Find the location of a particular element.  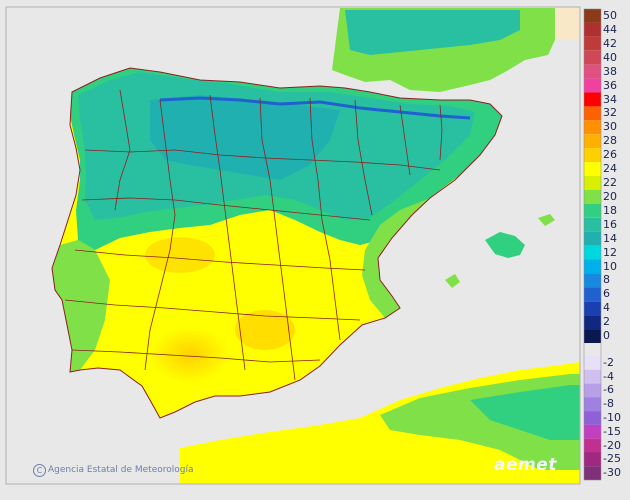

legend-label: 6 is located at coordinates (606, 294).